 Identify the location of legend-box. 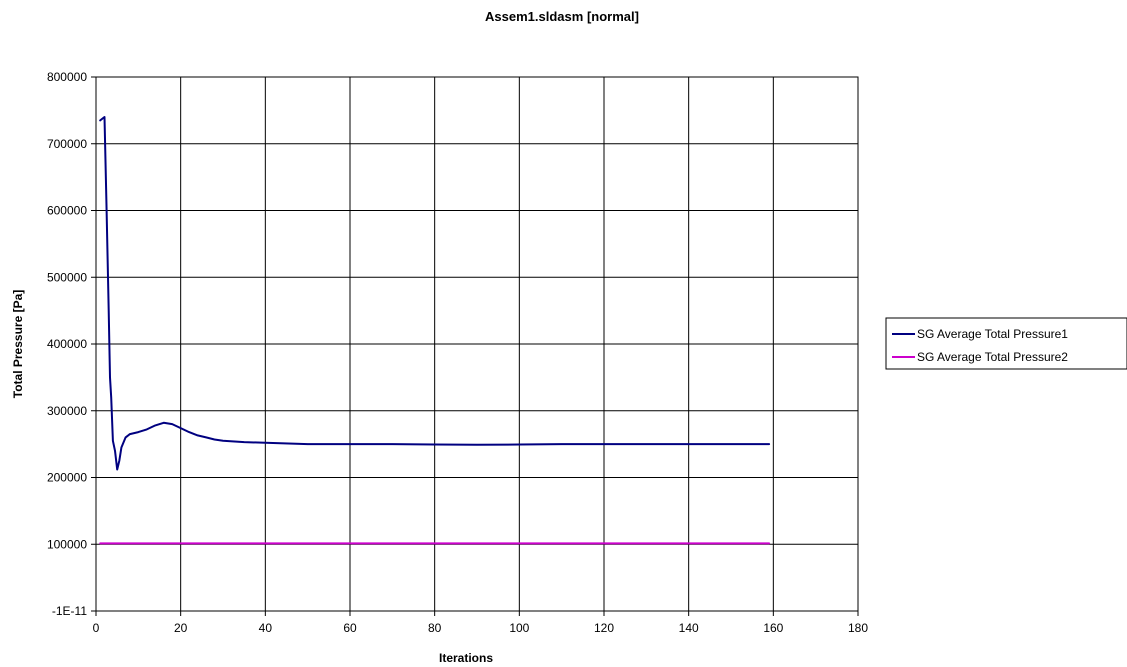
(1006, 343).